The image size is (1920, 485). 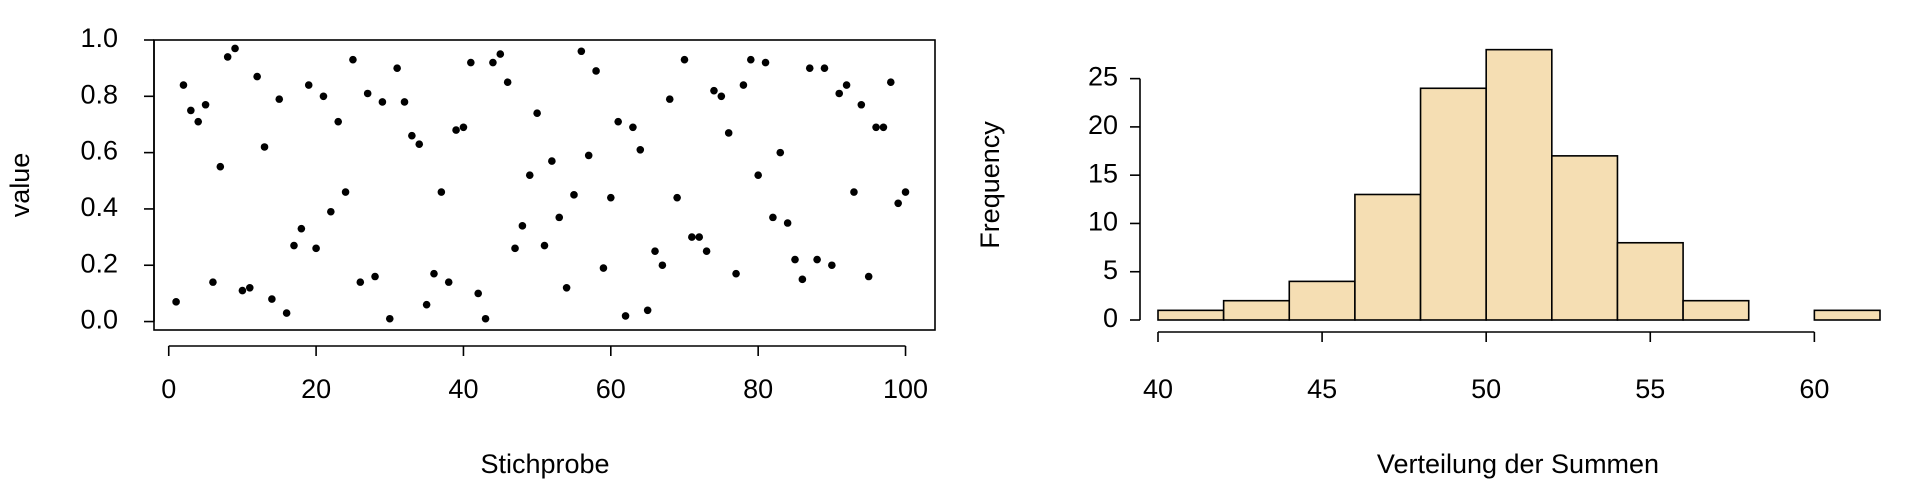 What do you see at coordinates (1103, 125) in the screenshot?
I see `histogram-y-tick-label: 20` at bounding box center [1103, 125].